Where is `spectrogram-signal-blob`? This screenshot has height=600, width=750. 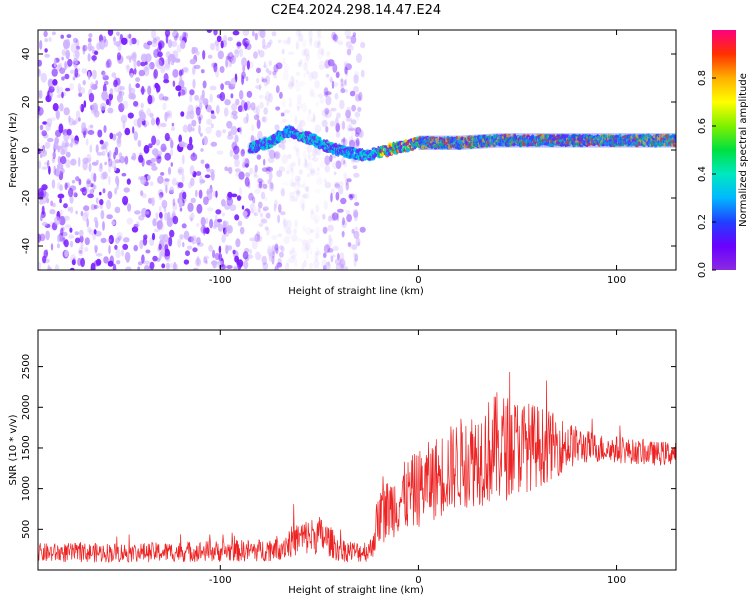 spectrogram-signal-blob is located at coordinates (289, 127).